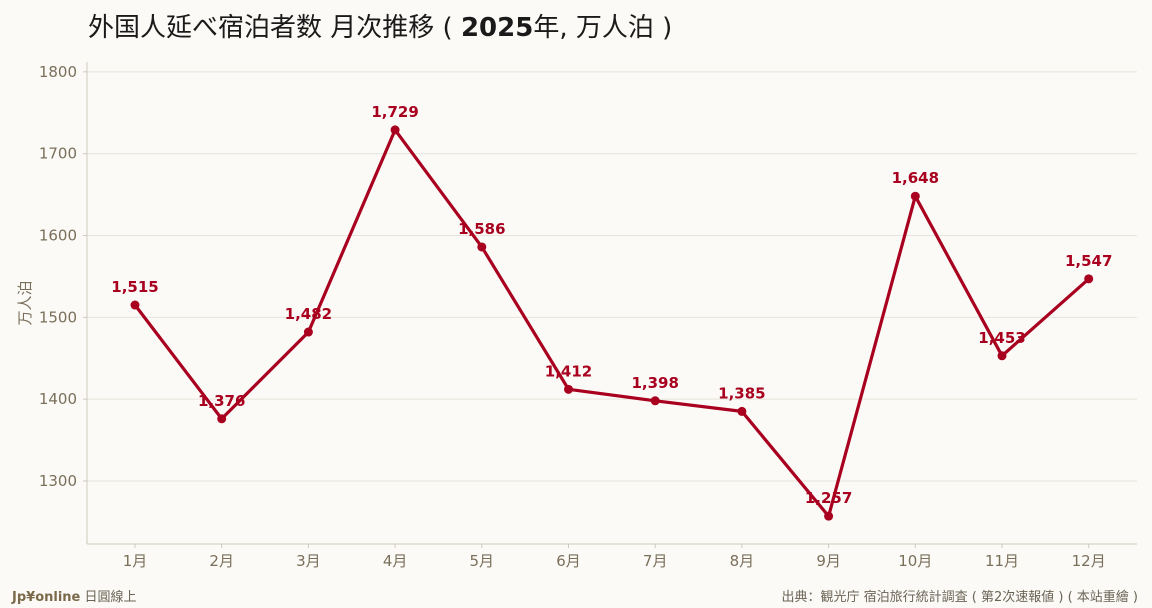 The image size is (1152, 608). What do you see at coordinates (497, 28) in the screenshot?
I see `chart-title-year: 2025` at bounding box center [497, 28].